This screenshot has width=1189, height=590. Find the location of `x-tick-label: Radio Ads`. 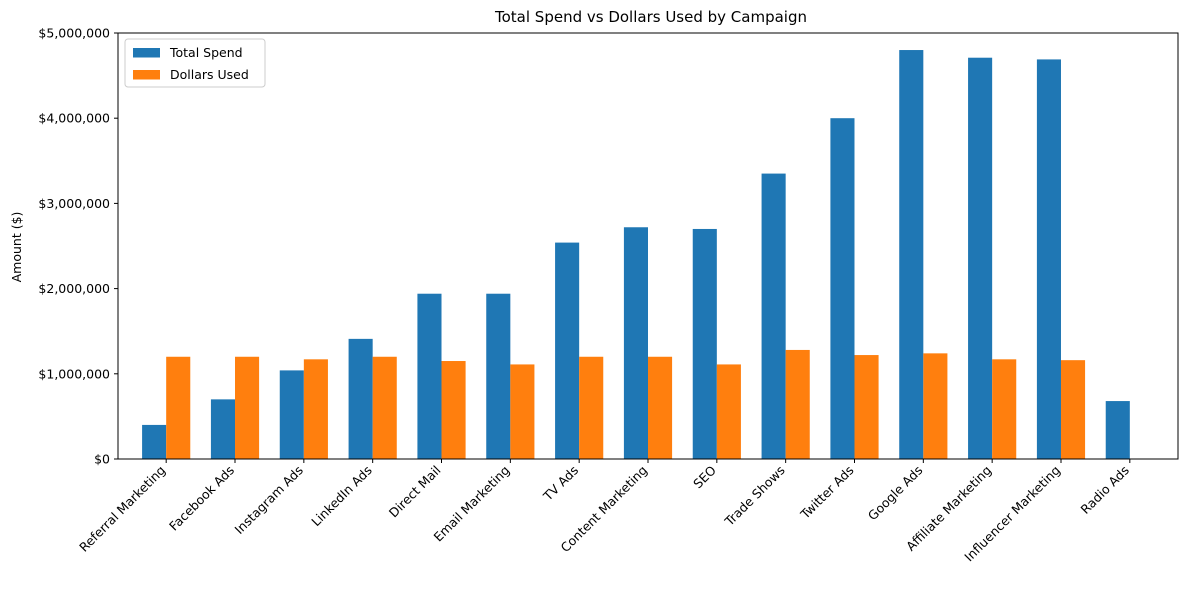

x-tick-label: Radio Ads is located at coordinates (1105, 490).